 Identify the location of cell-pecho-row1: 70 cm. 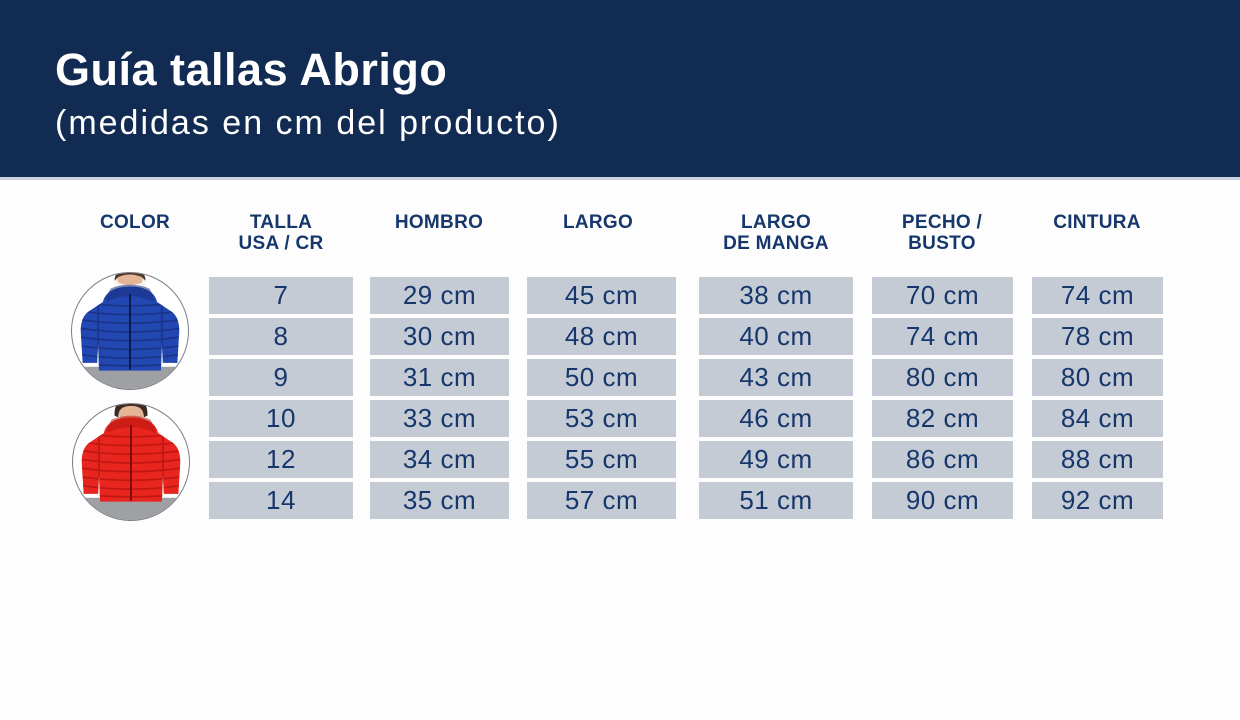
(942, 295).